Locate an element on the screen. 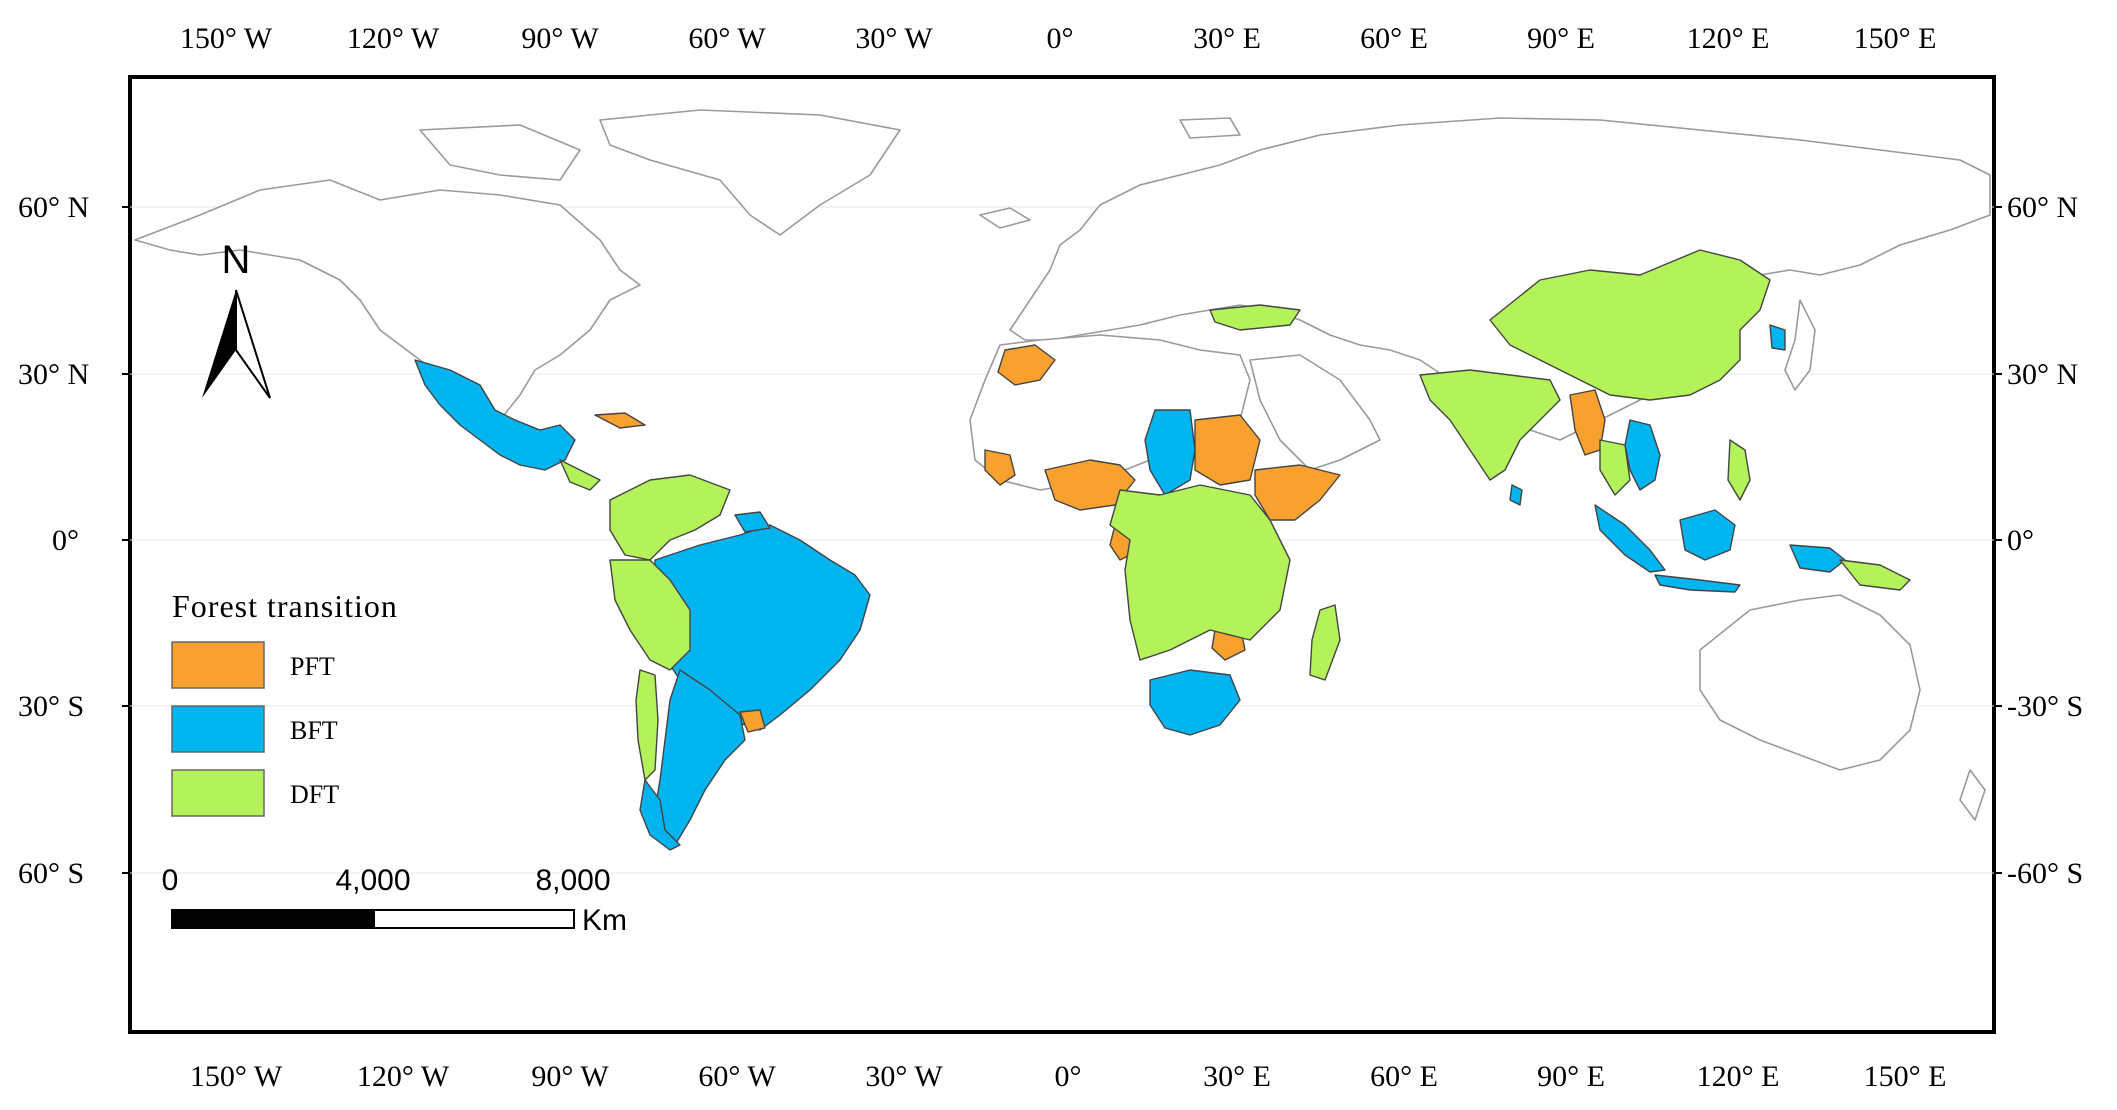 The height and width of the screenshot is (1110, 2117). lon-label-top: 0° is located at coordinates (1060, 38).